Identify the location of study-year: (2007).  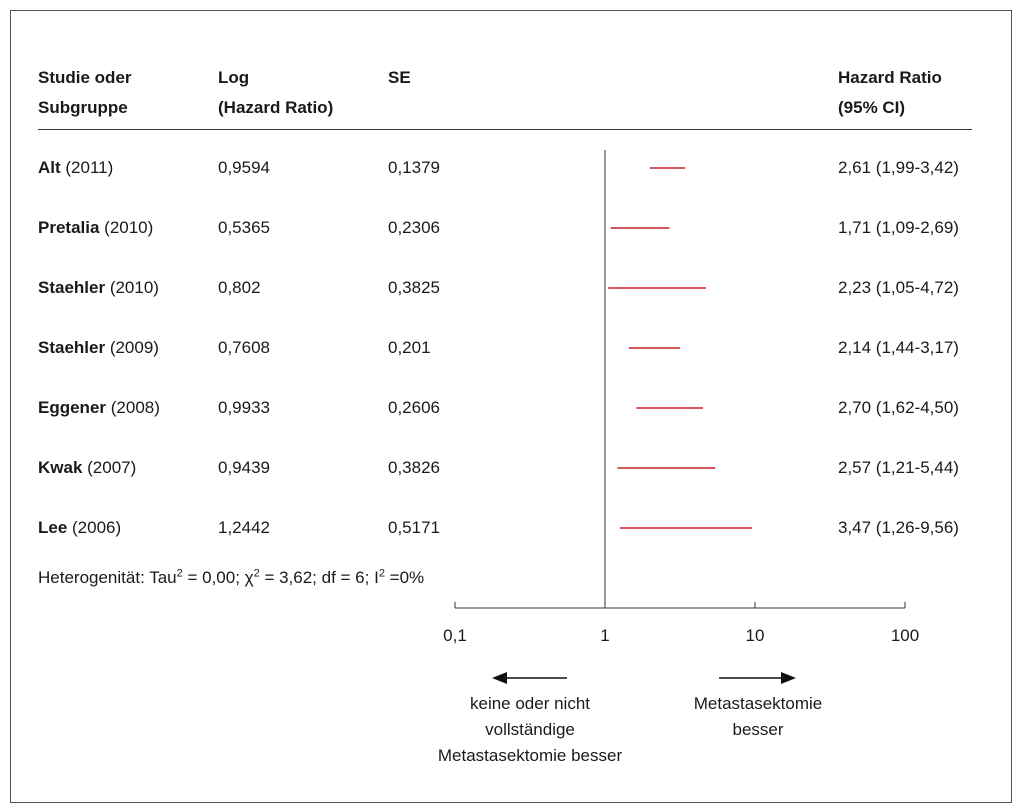
(109, 467).